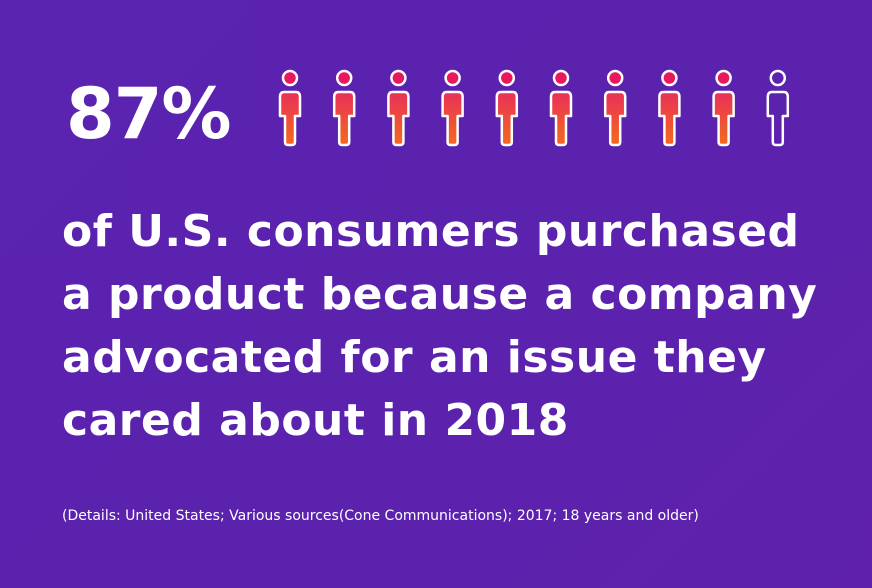 This screenshot has height=588, width=872. I want to click on person-icon-outline, so click(778, 108).